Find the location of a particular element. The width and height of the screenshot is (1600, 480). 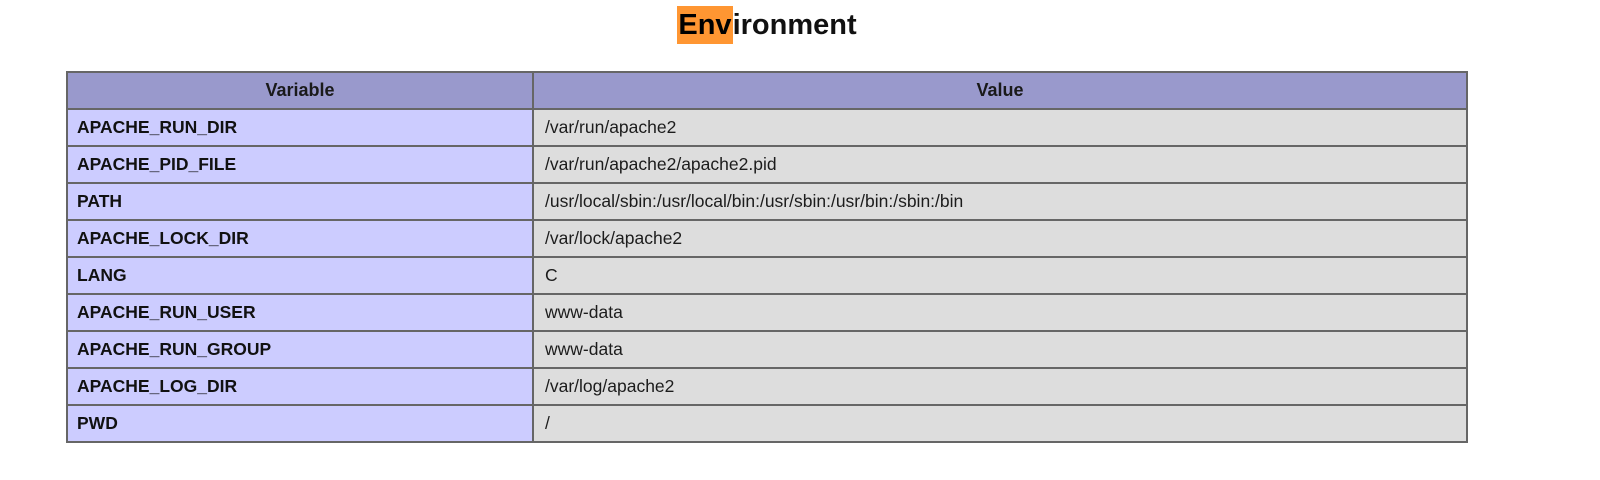

column-header-variable: Variable is located at coordinates (300, 90).